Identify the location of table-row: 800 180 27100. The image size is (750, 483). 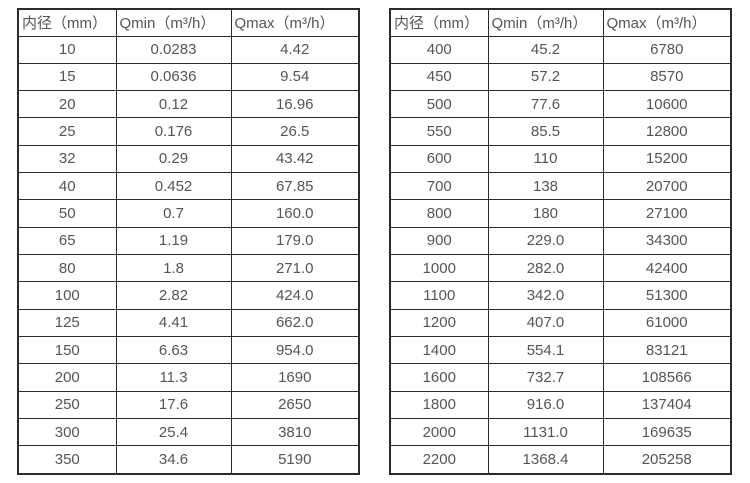
(560, 213).